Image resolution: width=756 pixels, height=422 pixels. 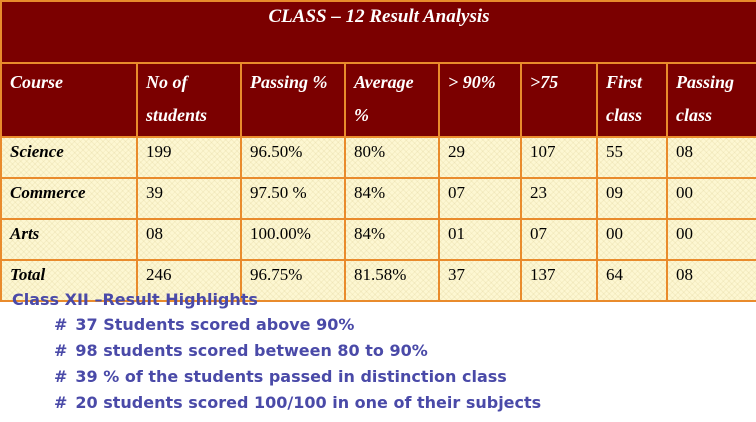 What do you see at coordinates (632, 100) in the screenshot?
I see `header-first-class: First class` at bounding box center [632, 100].